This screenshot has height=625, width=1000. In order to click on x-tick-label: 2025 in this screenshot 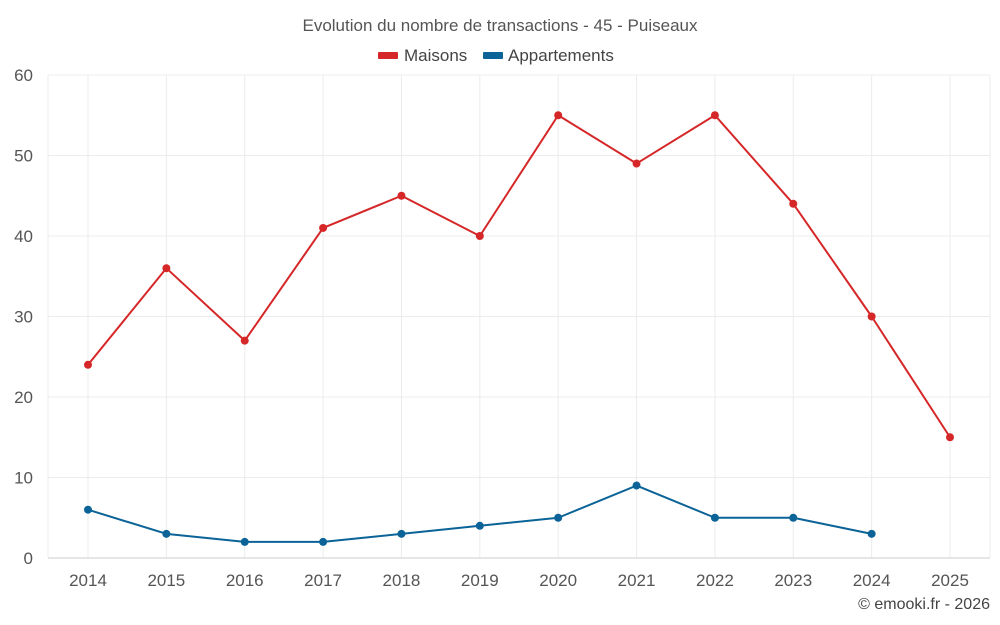, I will do `click(950, 580)`.